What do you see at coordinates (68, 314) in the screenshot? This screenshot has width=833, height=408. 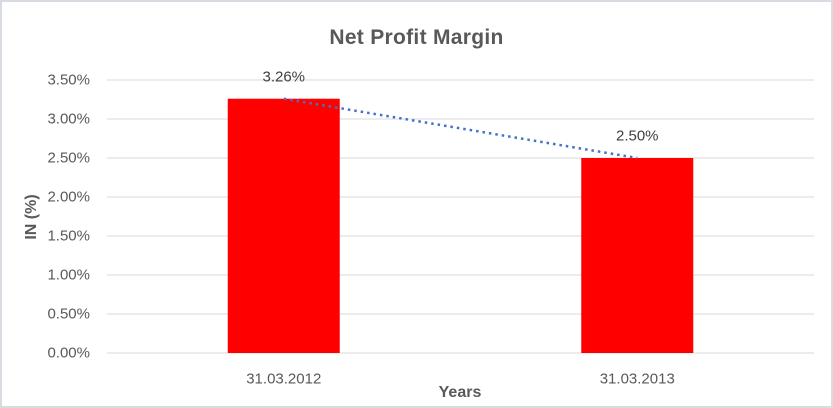 I see `y-tick-label: 0.50%` at bounding box center [68, 314].